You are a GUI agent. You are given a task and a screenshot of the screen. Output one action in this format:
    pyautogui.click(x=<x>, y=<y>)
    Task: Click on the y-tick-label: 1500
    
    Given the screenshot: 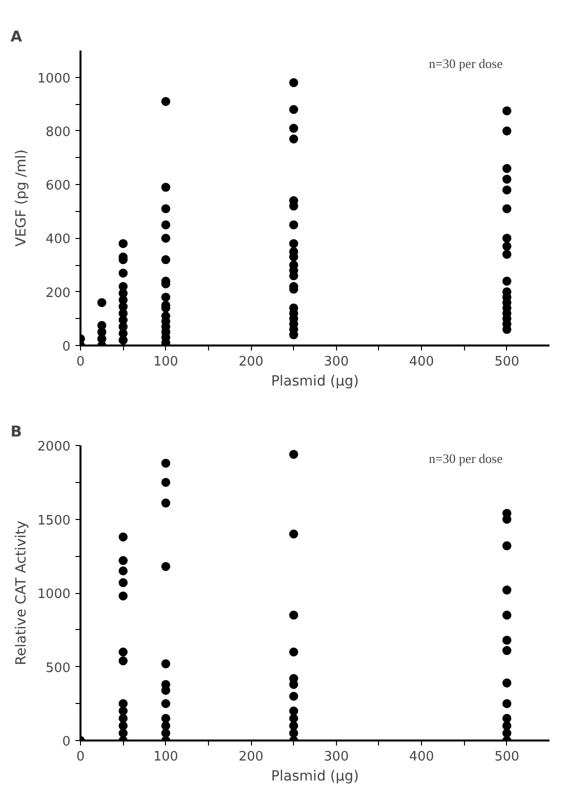 What is the action you would take?
    pyautogui.click(x=54, y=520)
    